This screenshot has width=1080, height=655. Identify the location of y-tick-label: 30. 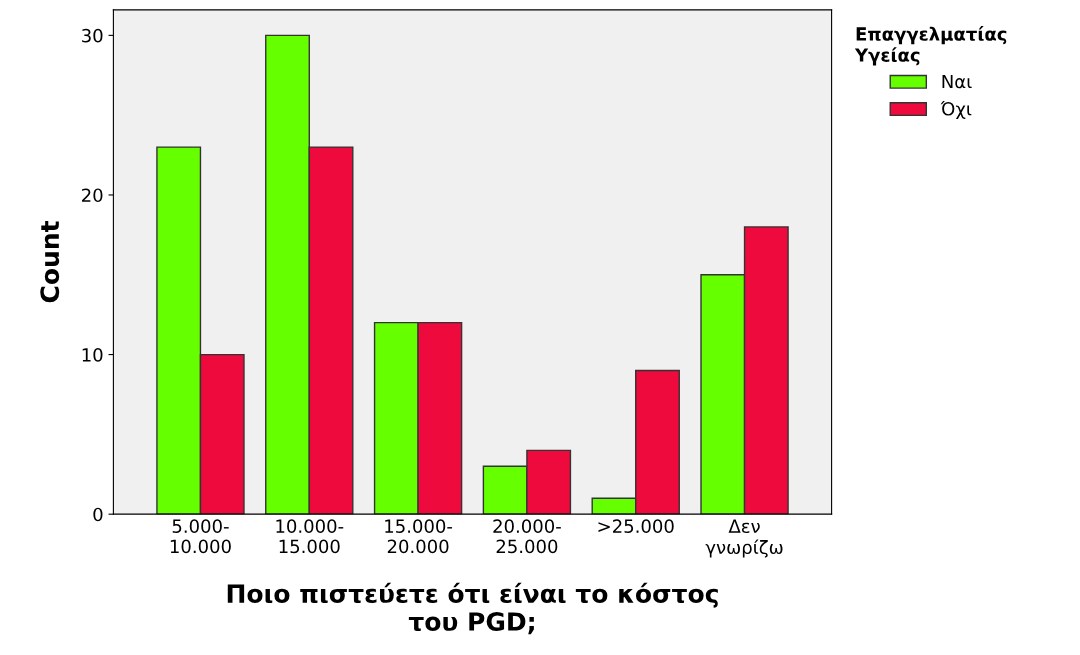
(92, 35).